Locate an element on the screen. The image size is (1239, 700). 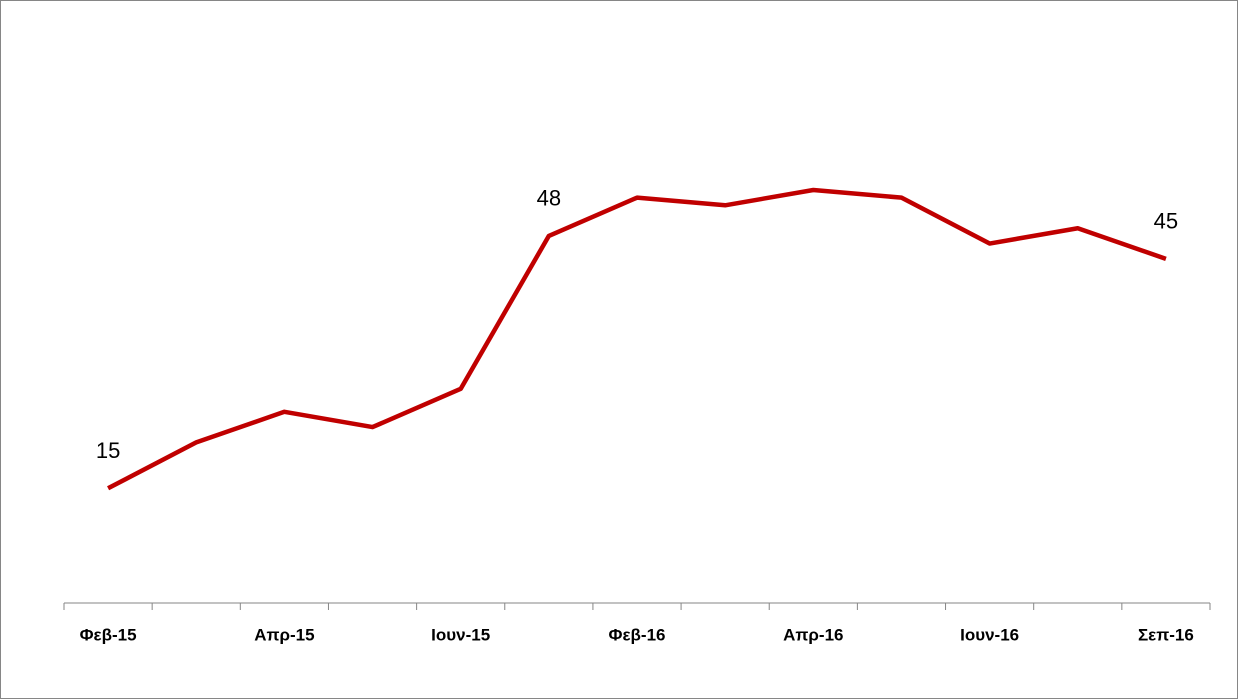
x-tick-label: Φεβ-16 is located at coordinates (637, 634).